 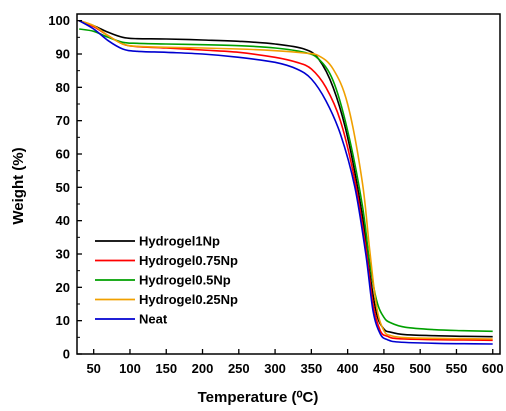 What do you see at coordinates (166, 368) in the screenshot?
I see `x-tick-label: 150` at bounding box center [166, 368].